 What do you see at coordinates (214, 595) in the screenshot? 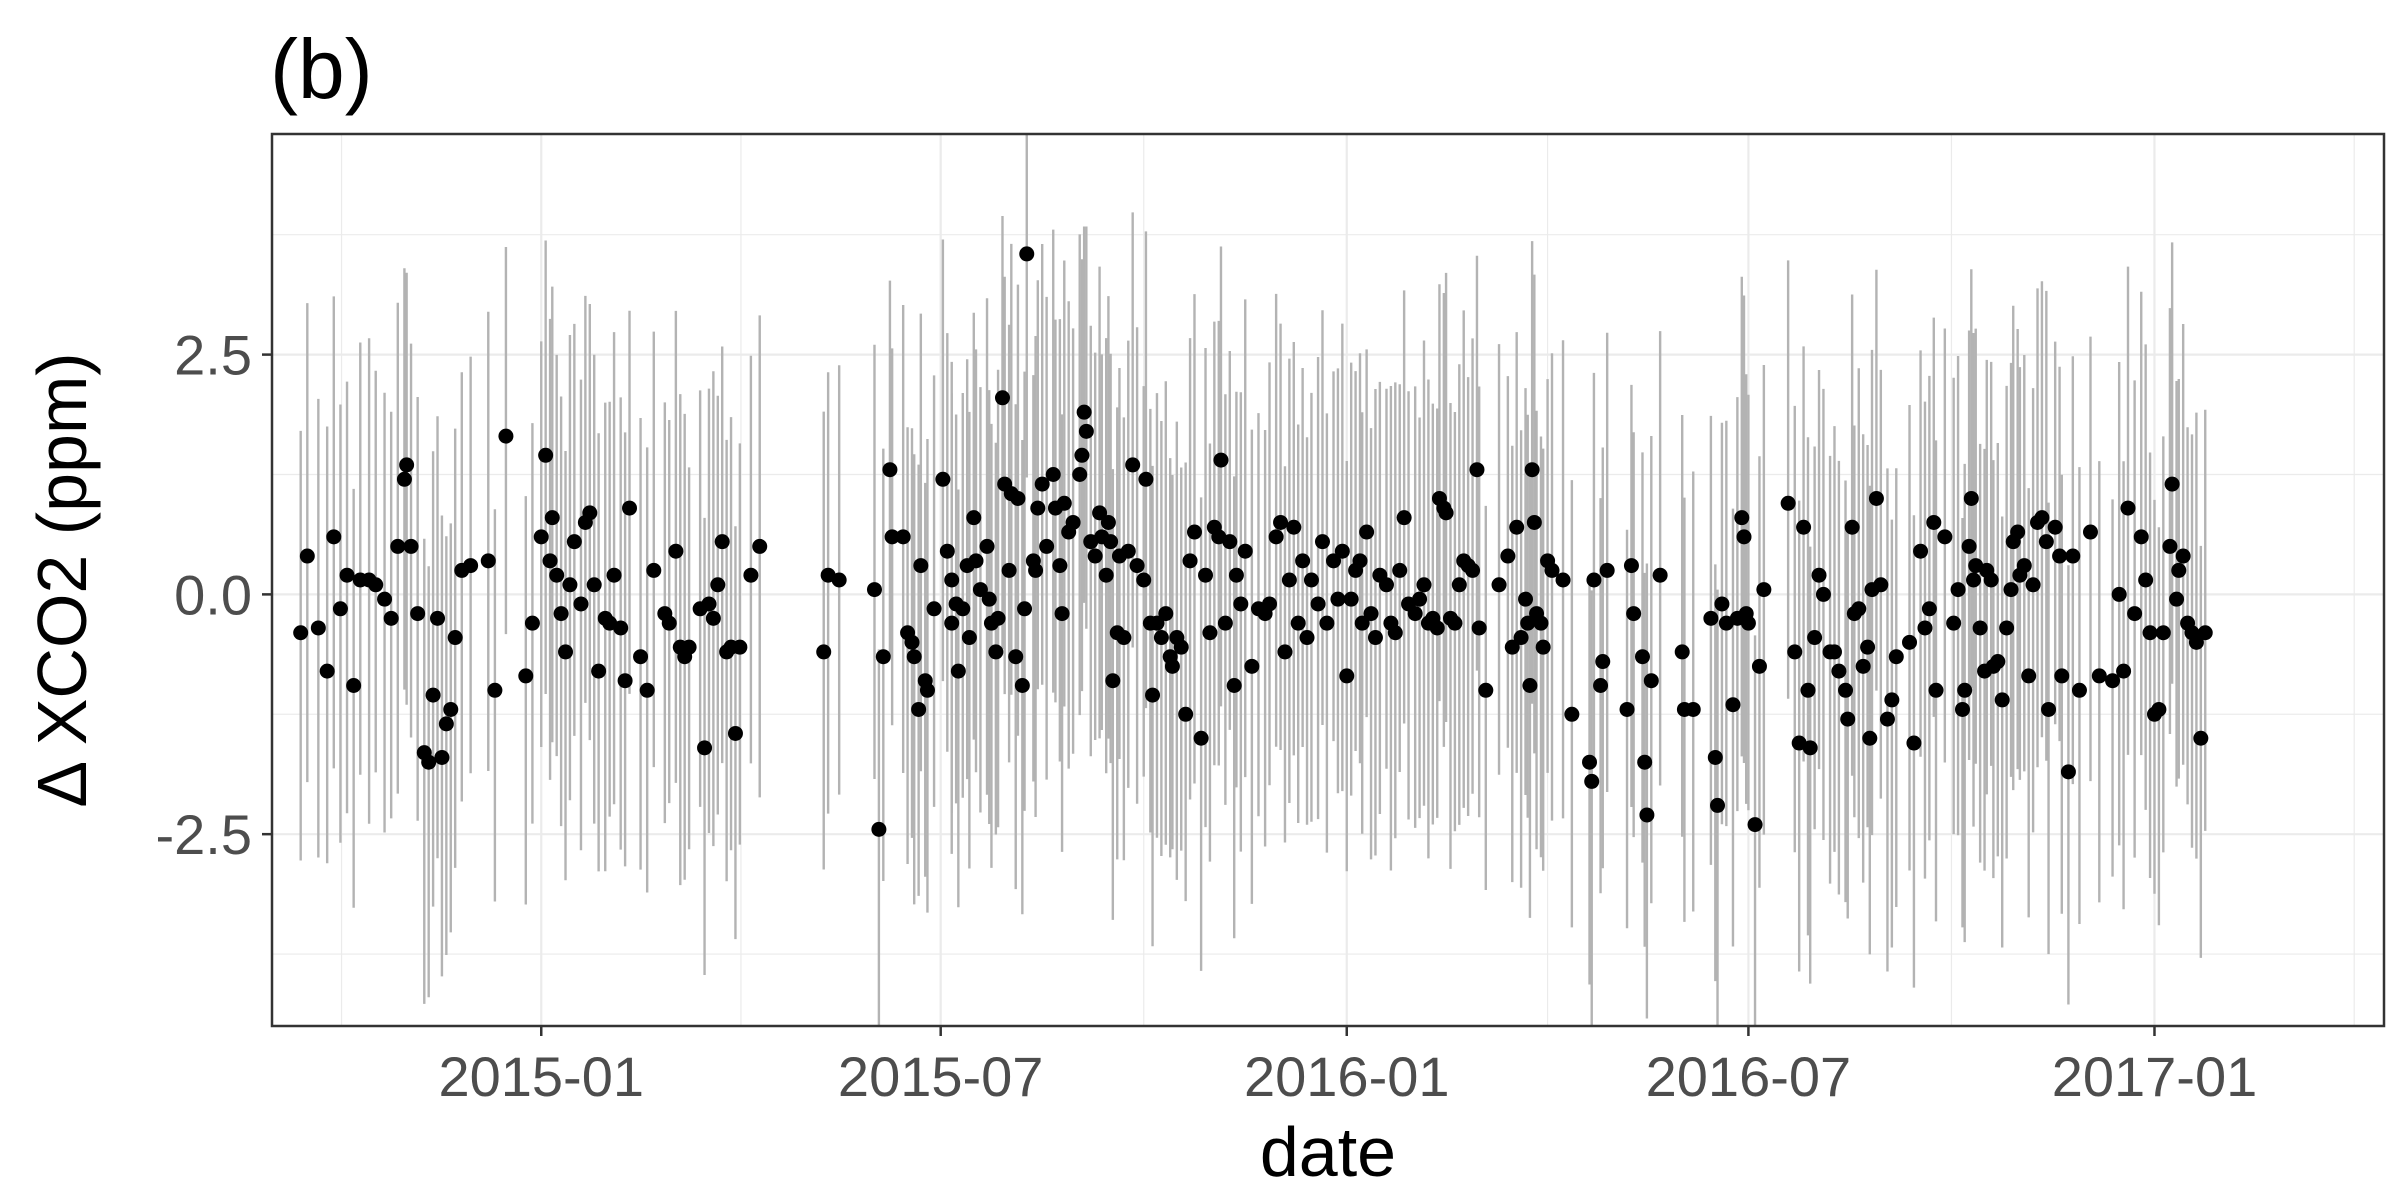
I see `y-axis: 2.5 0.0 -2.5` at bounding box center [214, 595].